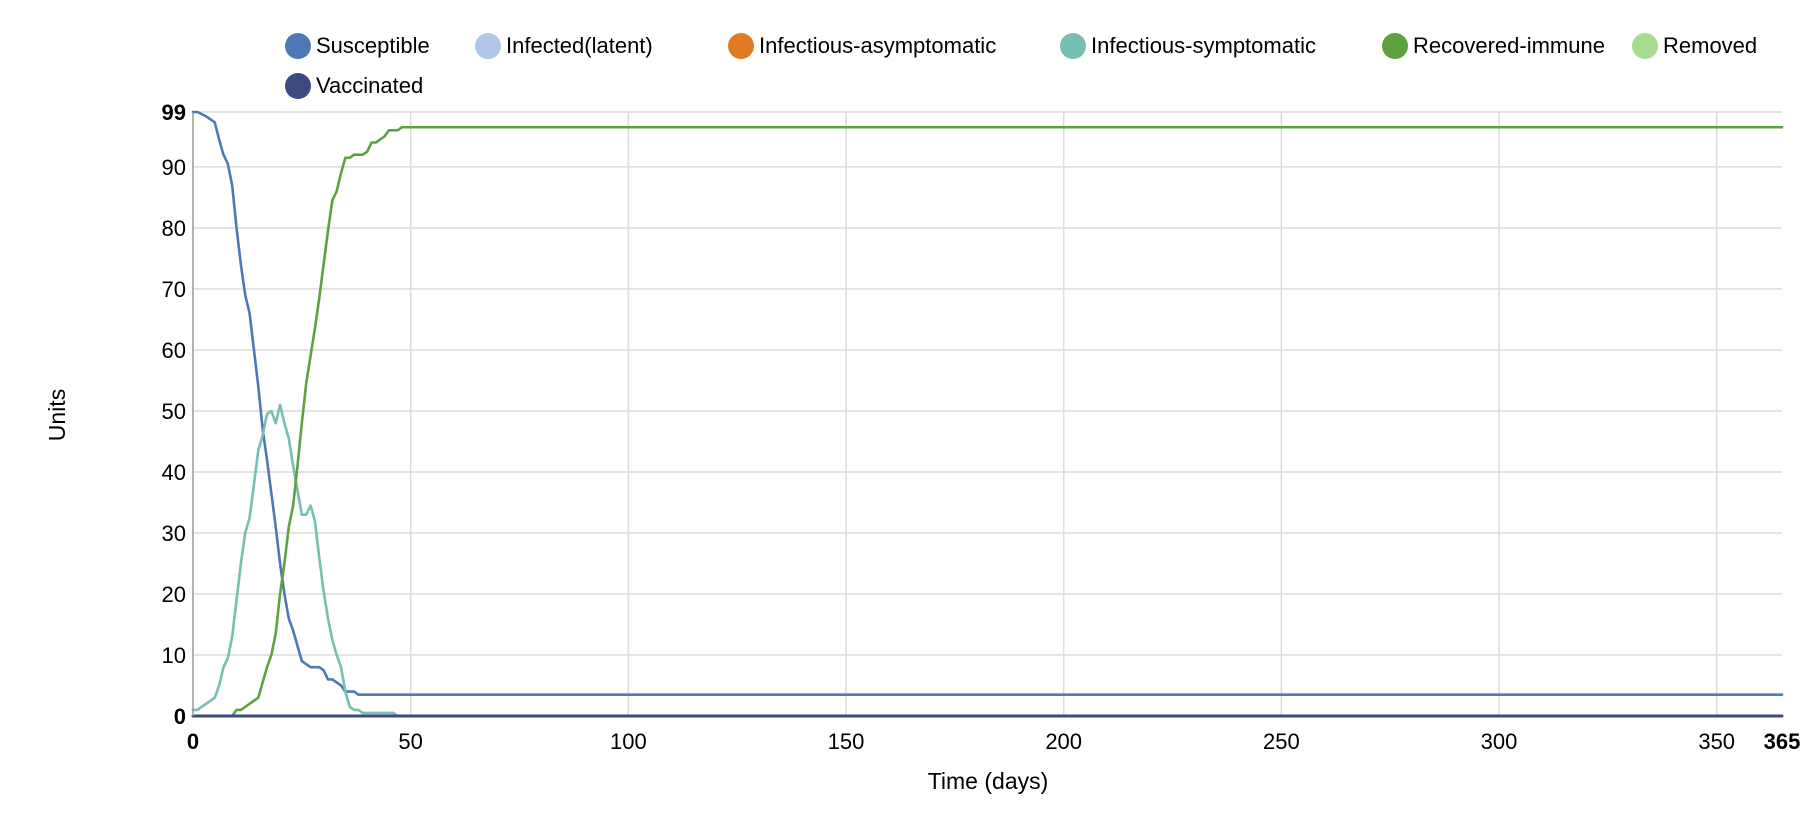 This screenshot has width=1814, height=822. Describe the element at coordinates (174, 228) in the screenshot. I see `y-tick-label: 80` at that location.